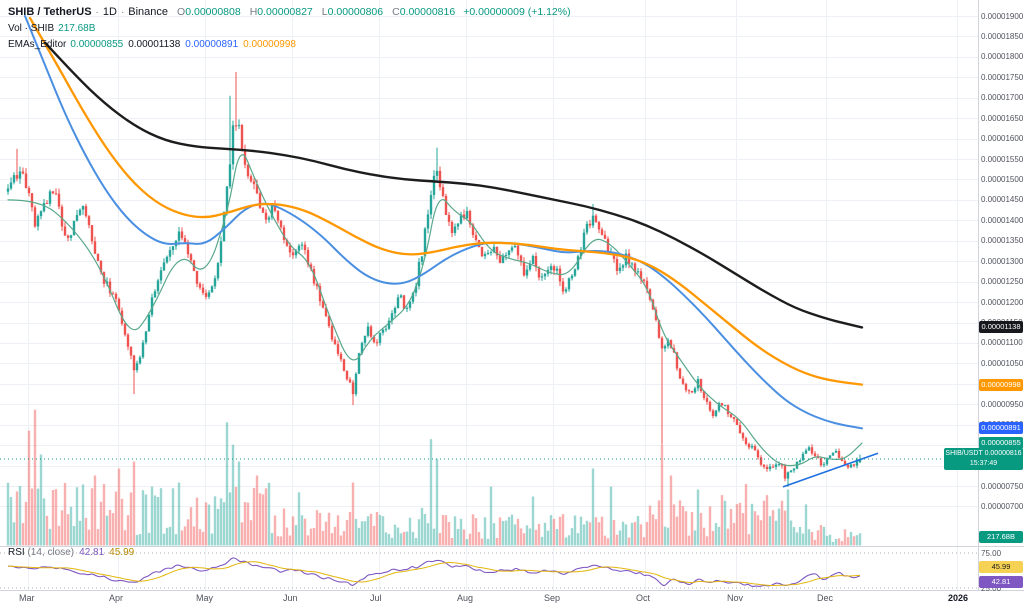  Describe the element at coordinates (37, 44) in the screenshot. I see `ema-indicator-label: EMAs_Editor` at that location.